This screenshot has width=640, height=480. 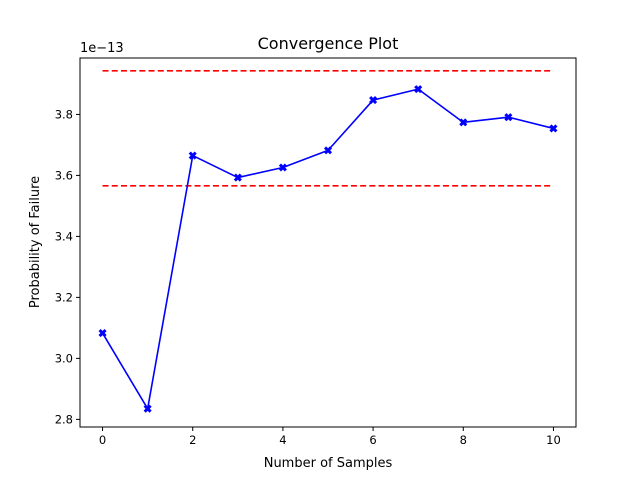 I want to click on x-axis: 0 2 4 6 8 10, so click(x=330, y=437).